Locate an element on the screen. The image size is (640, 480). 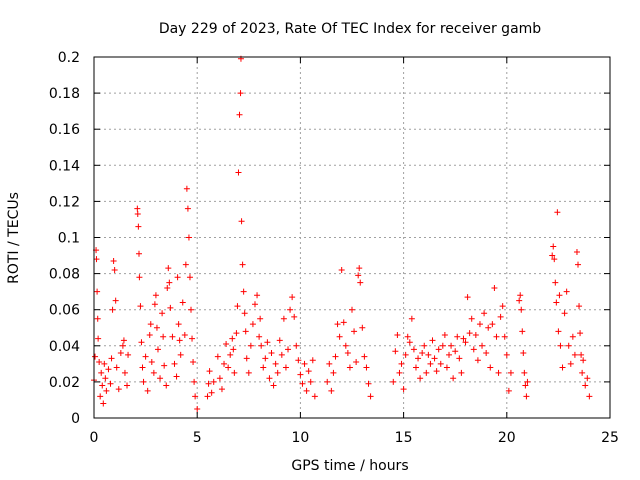
y-tick-label: 0.04 is located at coordinates (64, 347).